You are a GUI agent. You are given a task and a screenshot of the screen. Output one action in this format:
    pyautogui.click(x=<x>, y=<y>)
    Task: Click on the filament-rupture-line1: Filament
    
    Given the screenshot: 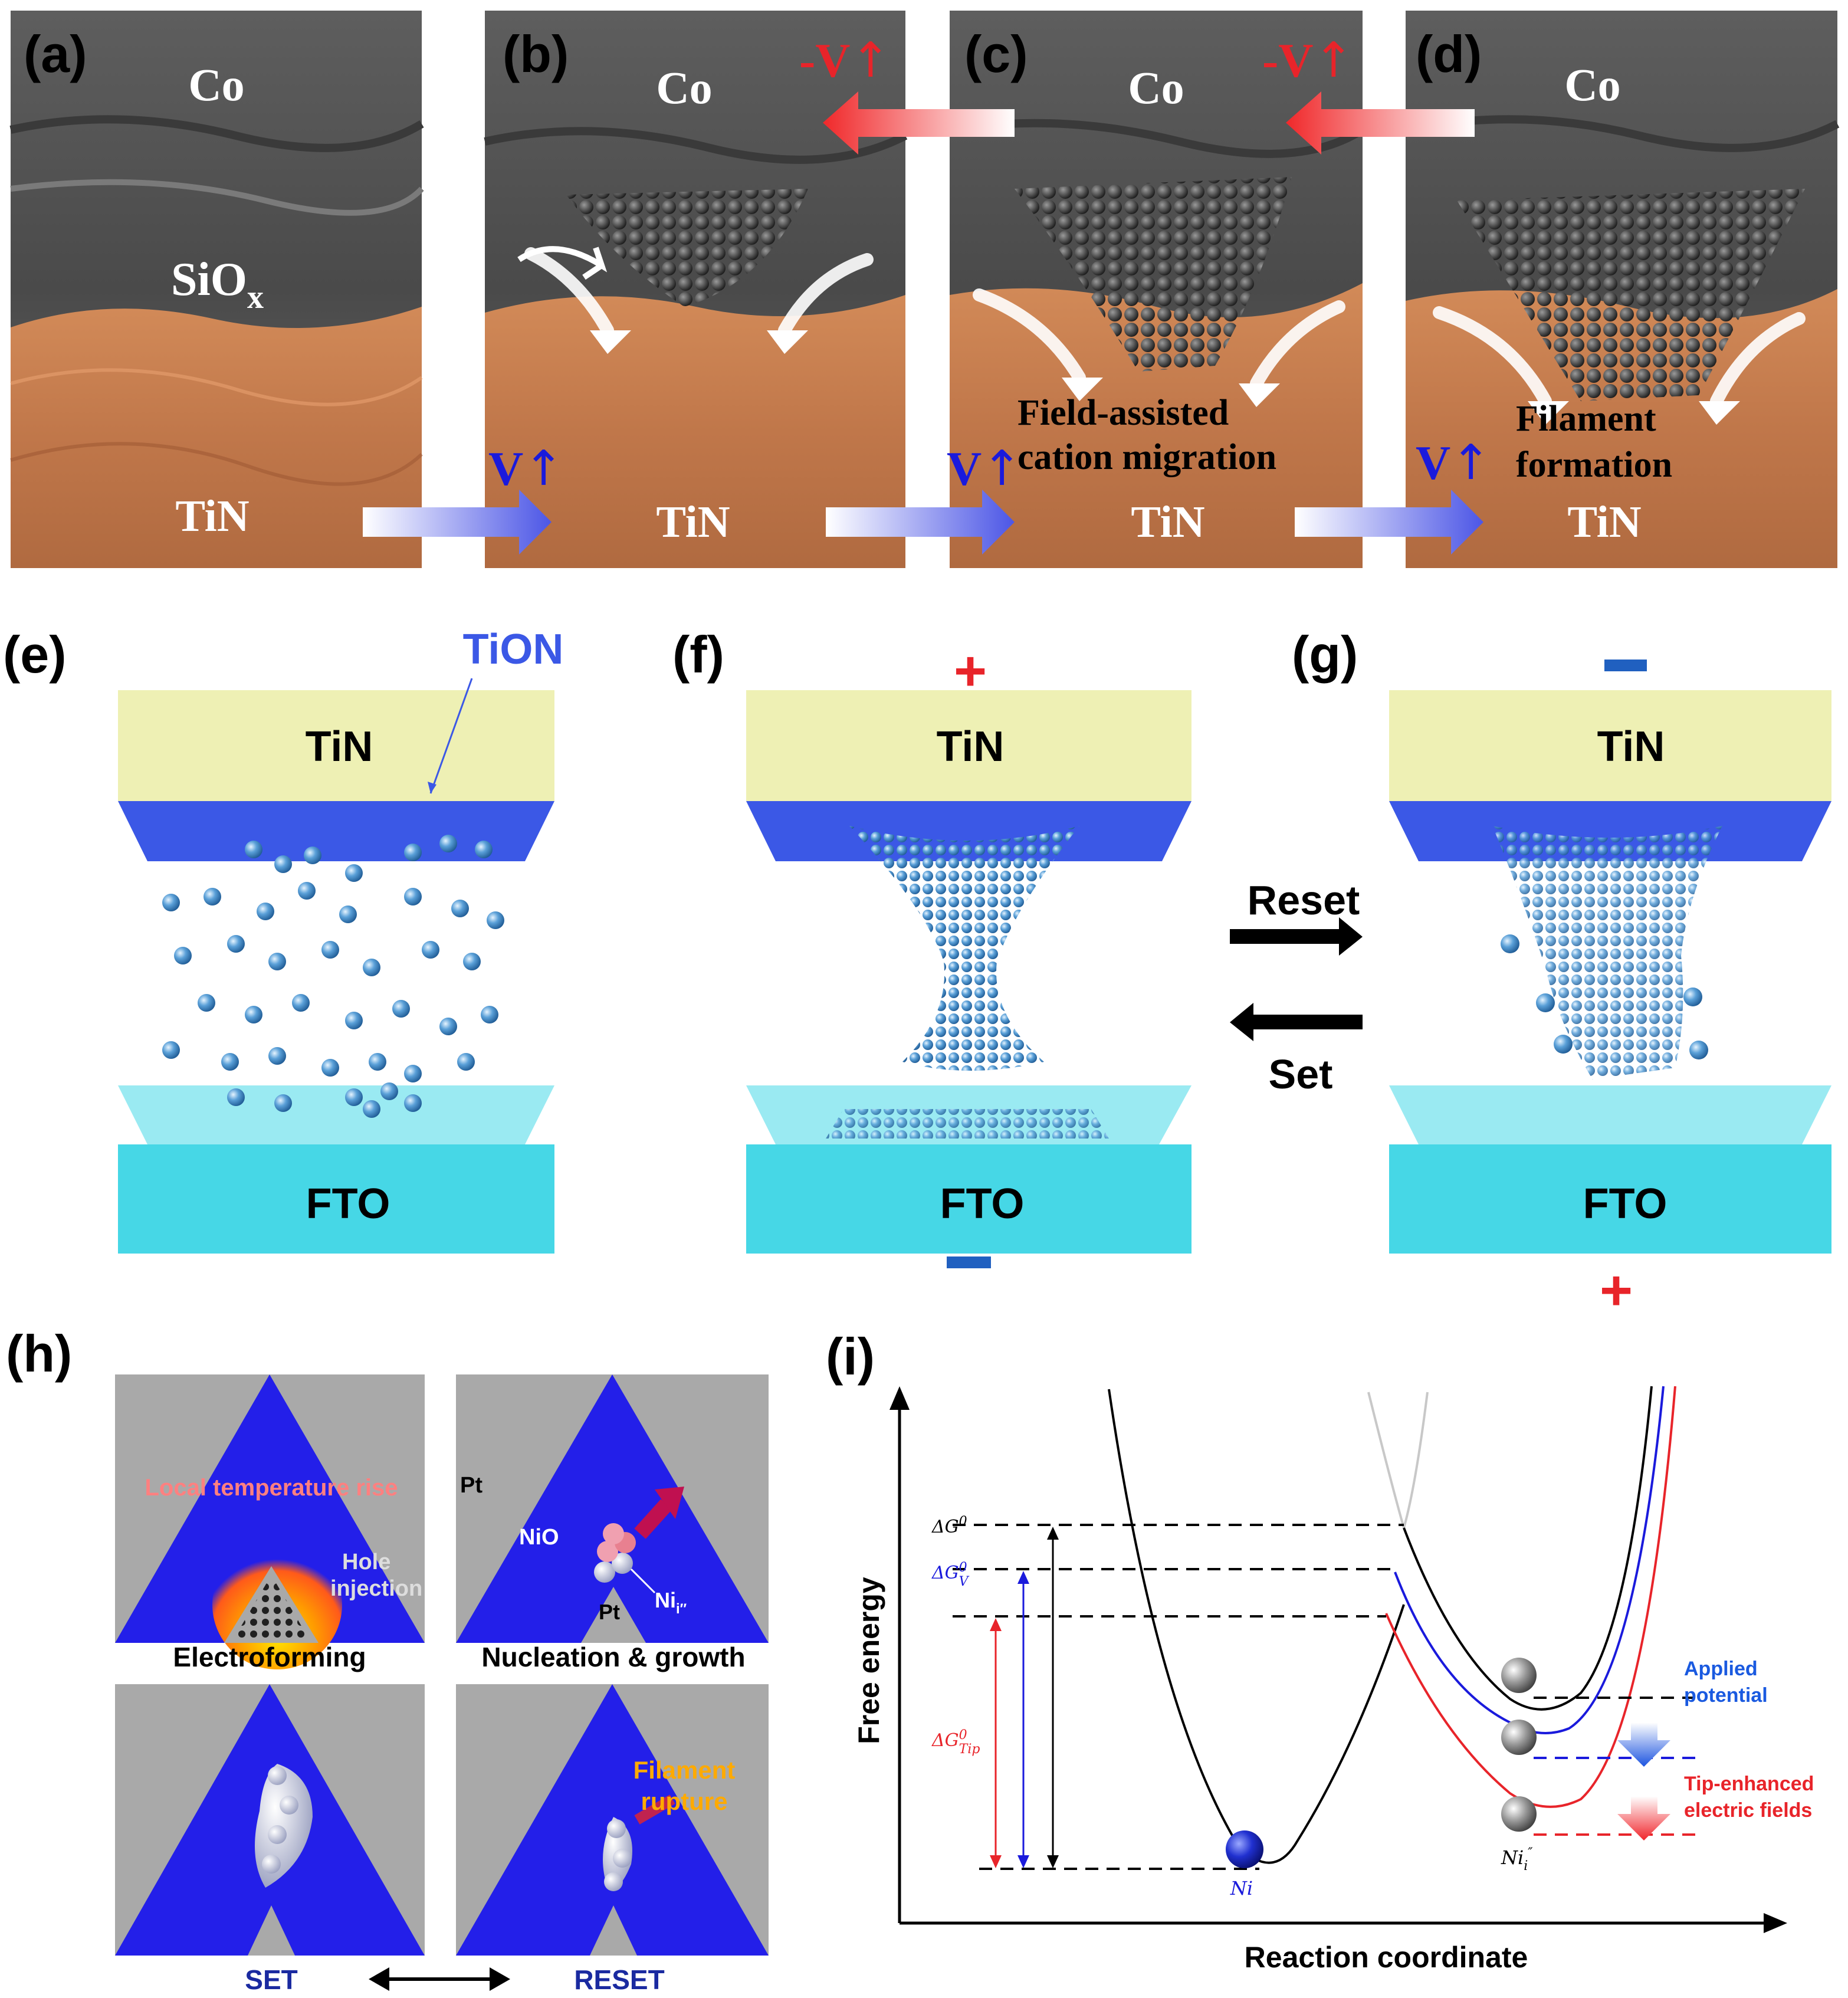 What is the action you would take?
    pyautogui.click(x=684, y=1770)
    